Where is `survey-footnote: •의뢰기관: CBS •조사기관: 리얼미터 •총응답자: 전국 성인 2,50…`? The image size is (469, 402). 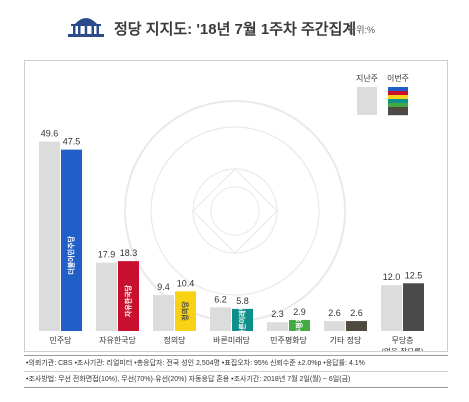 survey-footnote: •의뢰기관: CBS •조사기관: 리얼미터 •총응답자: 전국 성인 2,50… is located at coordinates (236, 371).